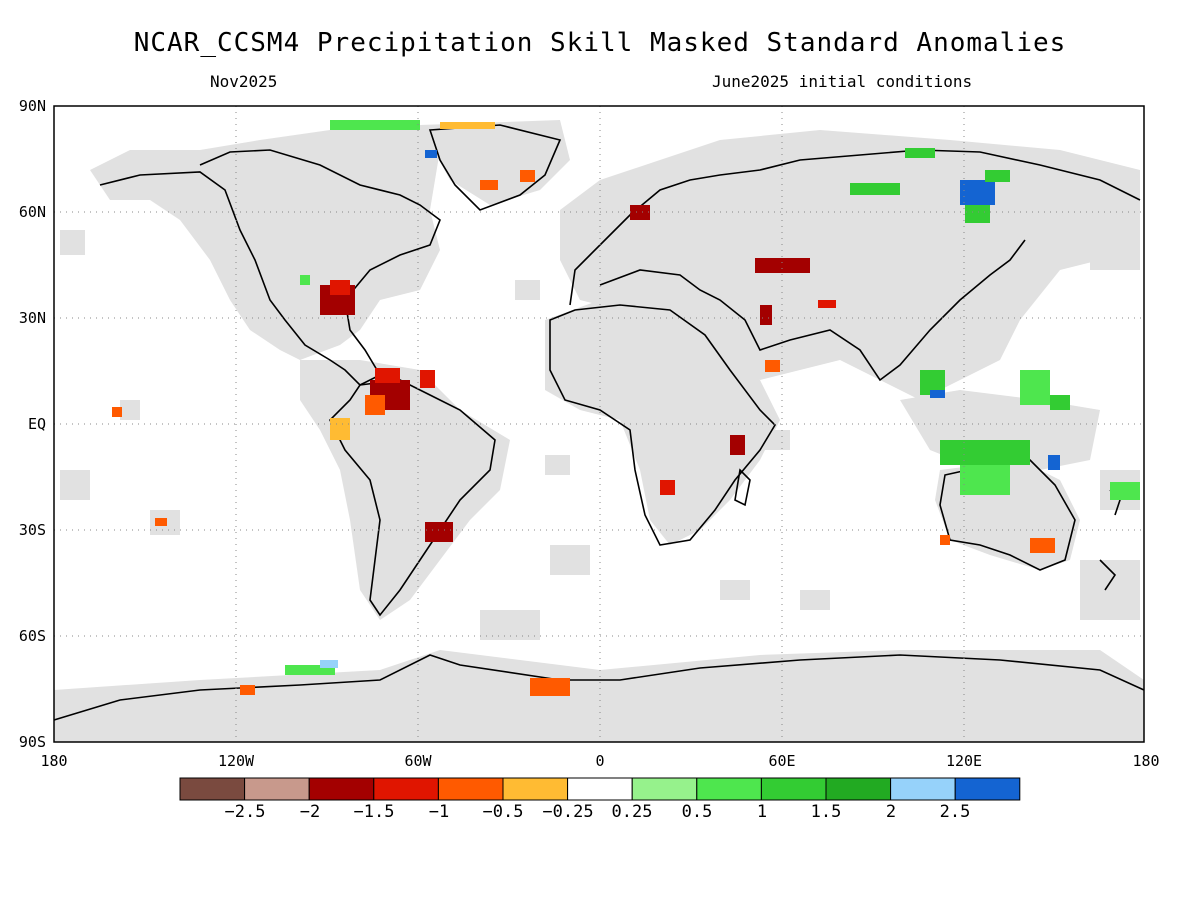  I want to click on colorbar-label: 2, so click(891, 812).